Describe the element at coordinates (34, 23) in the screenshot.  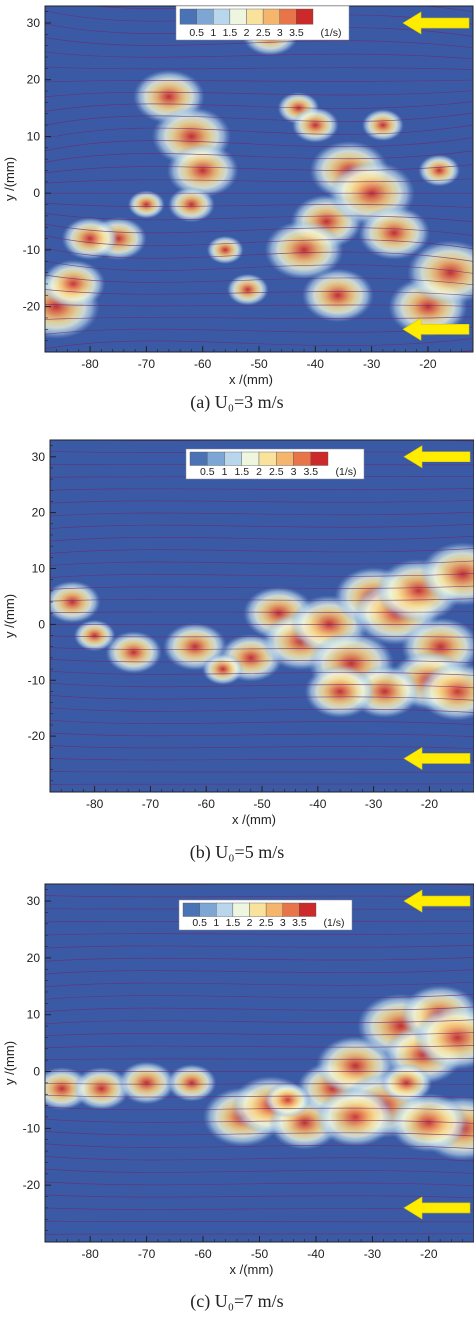
I see `y-tick-label: 30` at that location.